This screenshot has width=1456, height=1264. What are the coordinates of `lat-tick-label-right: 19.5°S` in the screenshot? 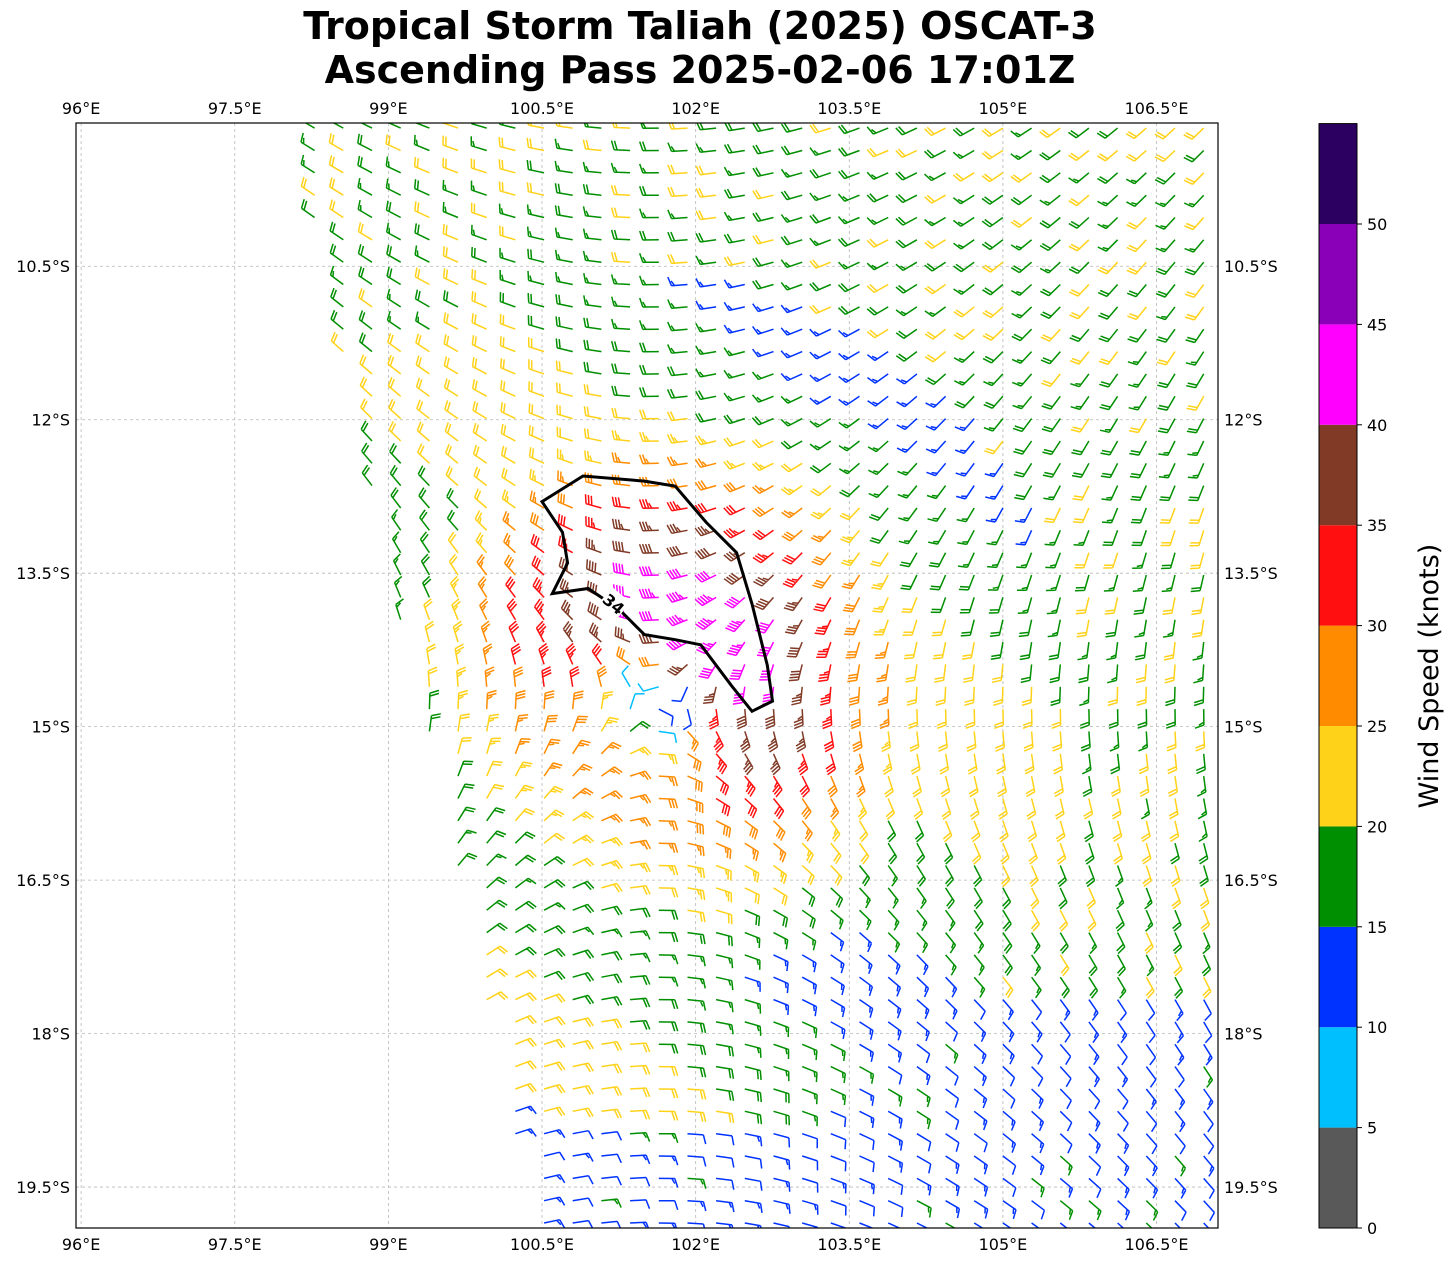 It's located at (1251, 1187).